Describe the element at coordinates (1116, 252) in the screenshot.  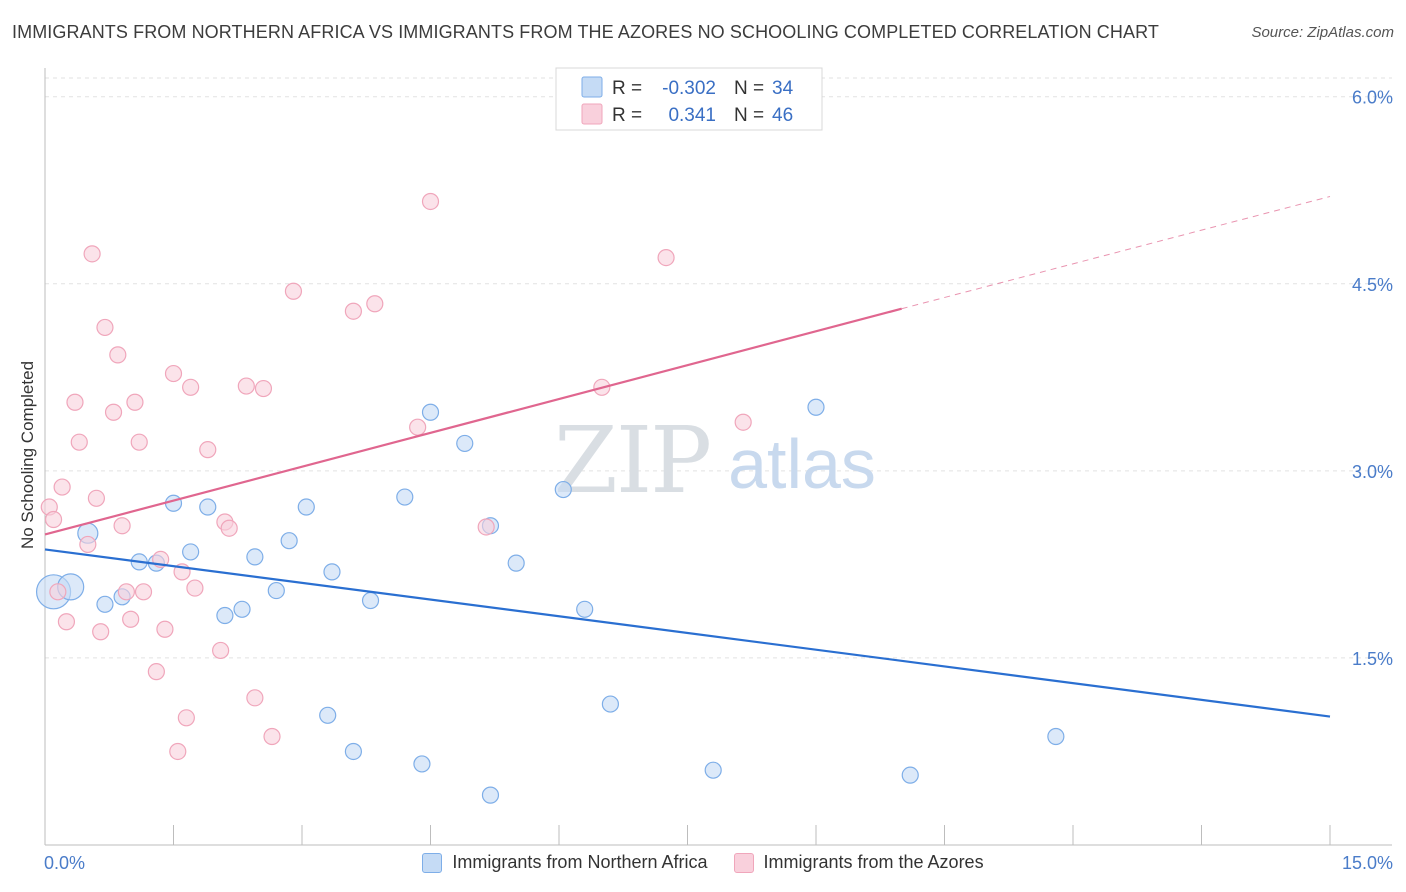
I see `trend-line-azores-extension` at that location.